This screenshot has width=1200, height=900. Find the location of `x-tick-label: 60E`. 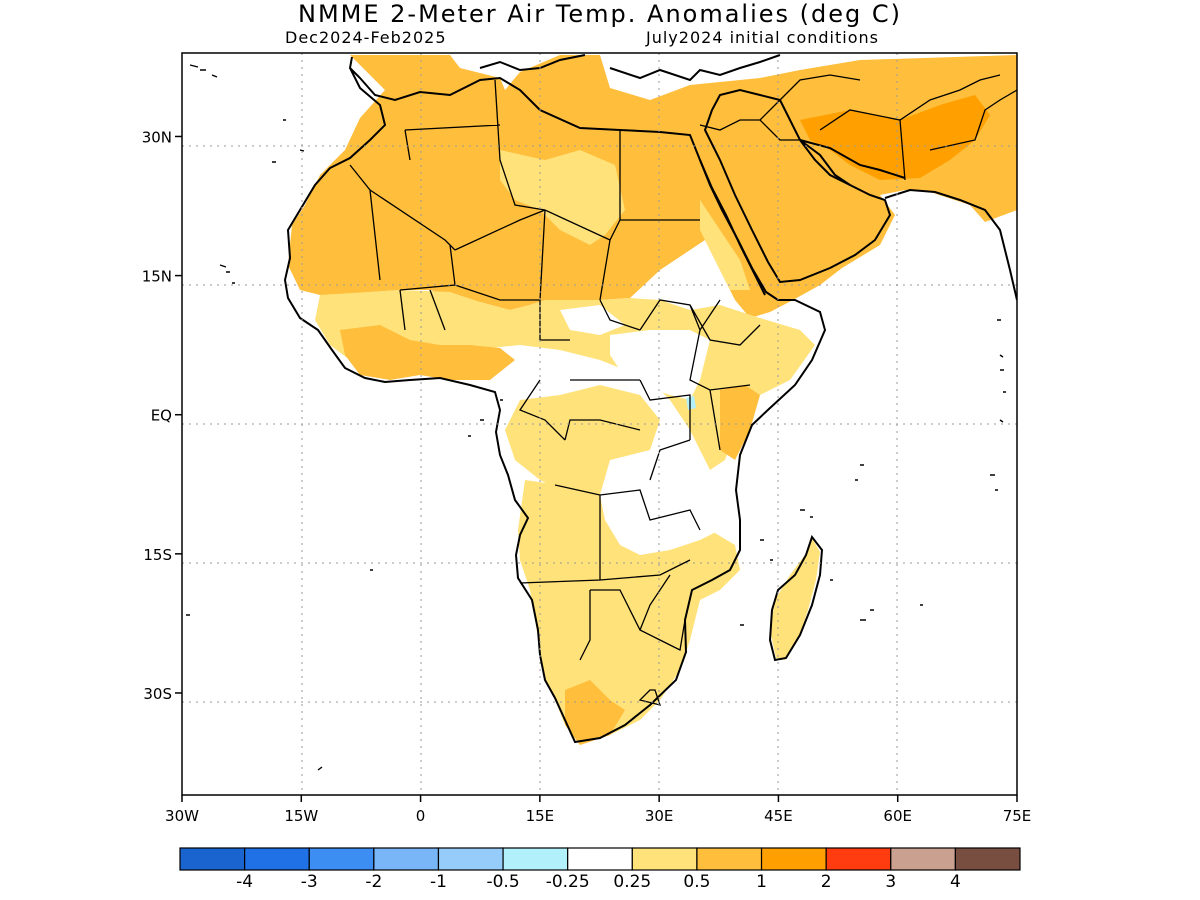

x-tick-label: 60E is located at coordinates (897, 816).